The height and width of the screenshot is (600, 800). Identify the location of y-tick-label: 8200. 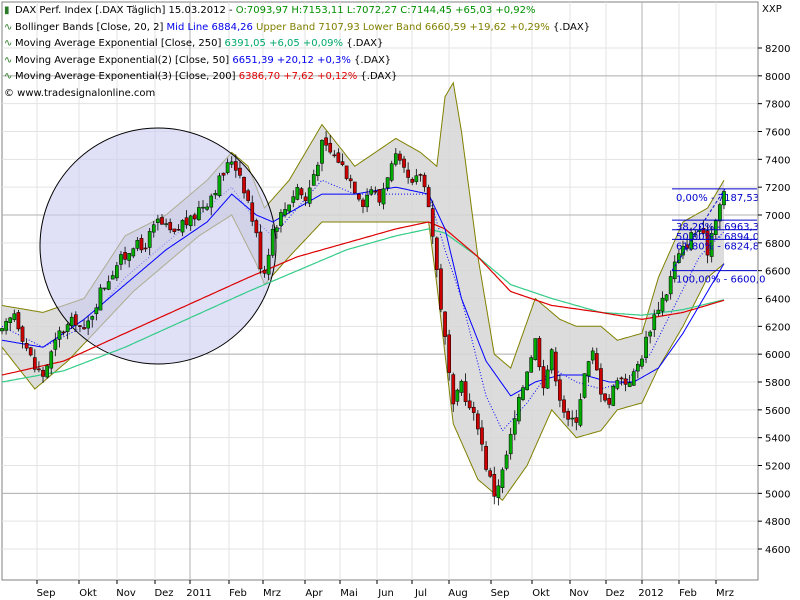
(777, 49).